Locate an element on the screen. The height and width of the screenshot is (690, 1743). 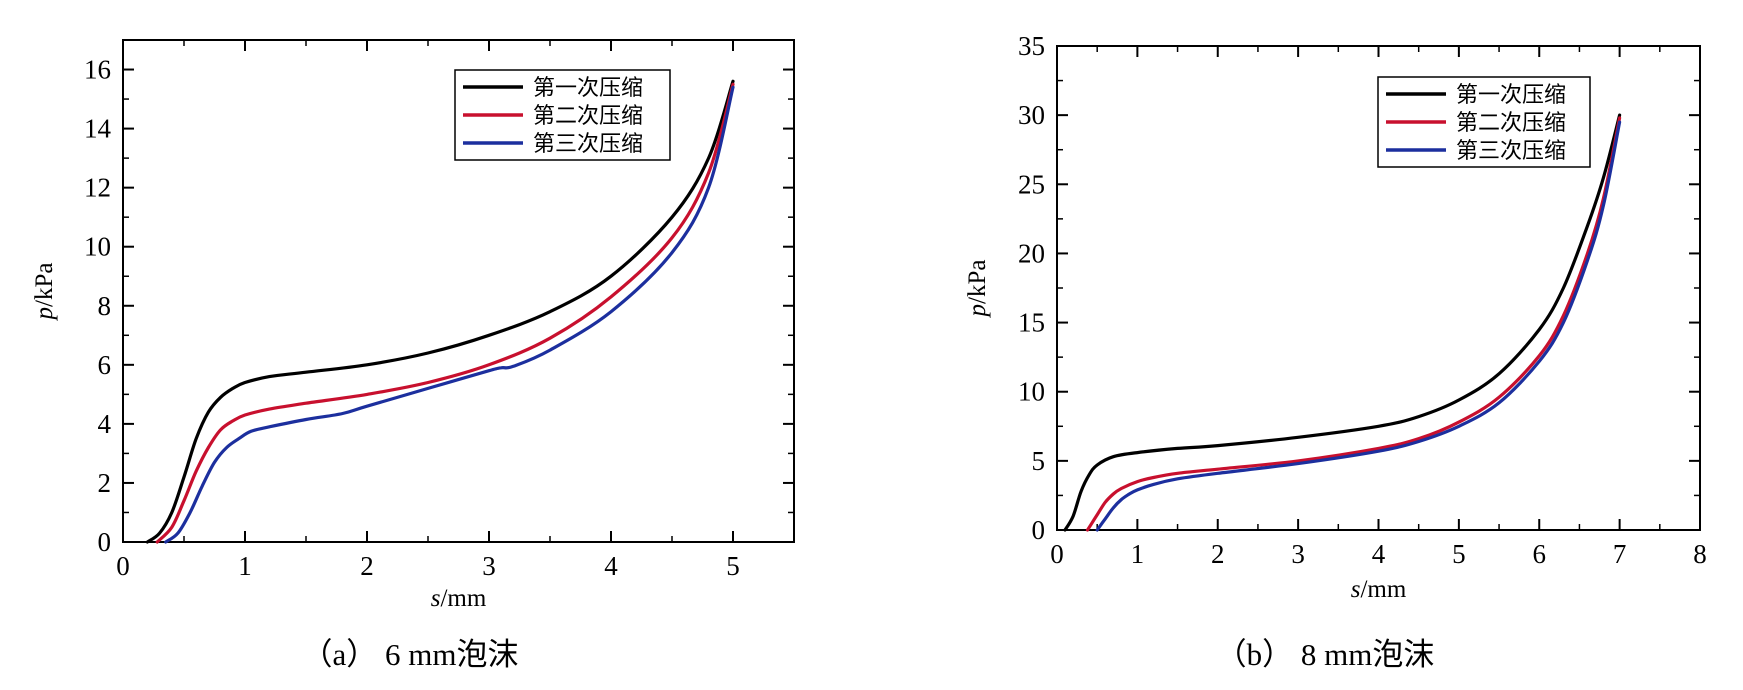
chart-caption: （b） 8 mm泡沫 is located at coordinates (1325, 654).